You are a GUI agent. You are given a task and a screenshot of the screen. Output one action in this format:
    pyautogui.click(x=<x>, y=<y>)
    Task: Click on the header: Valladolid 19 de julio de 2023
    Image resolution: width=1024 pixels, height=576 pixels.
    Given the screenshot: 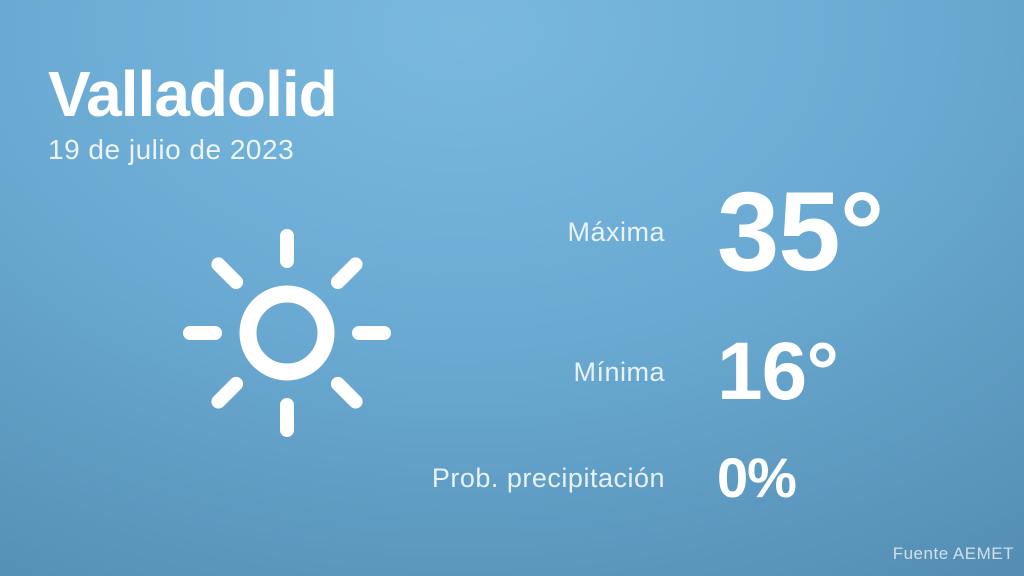 What is the action you would take?
    pyautogui.click(x=193, y=112)
    